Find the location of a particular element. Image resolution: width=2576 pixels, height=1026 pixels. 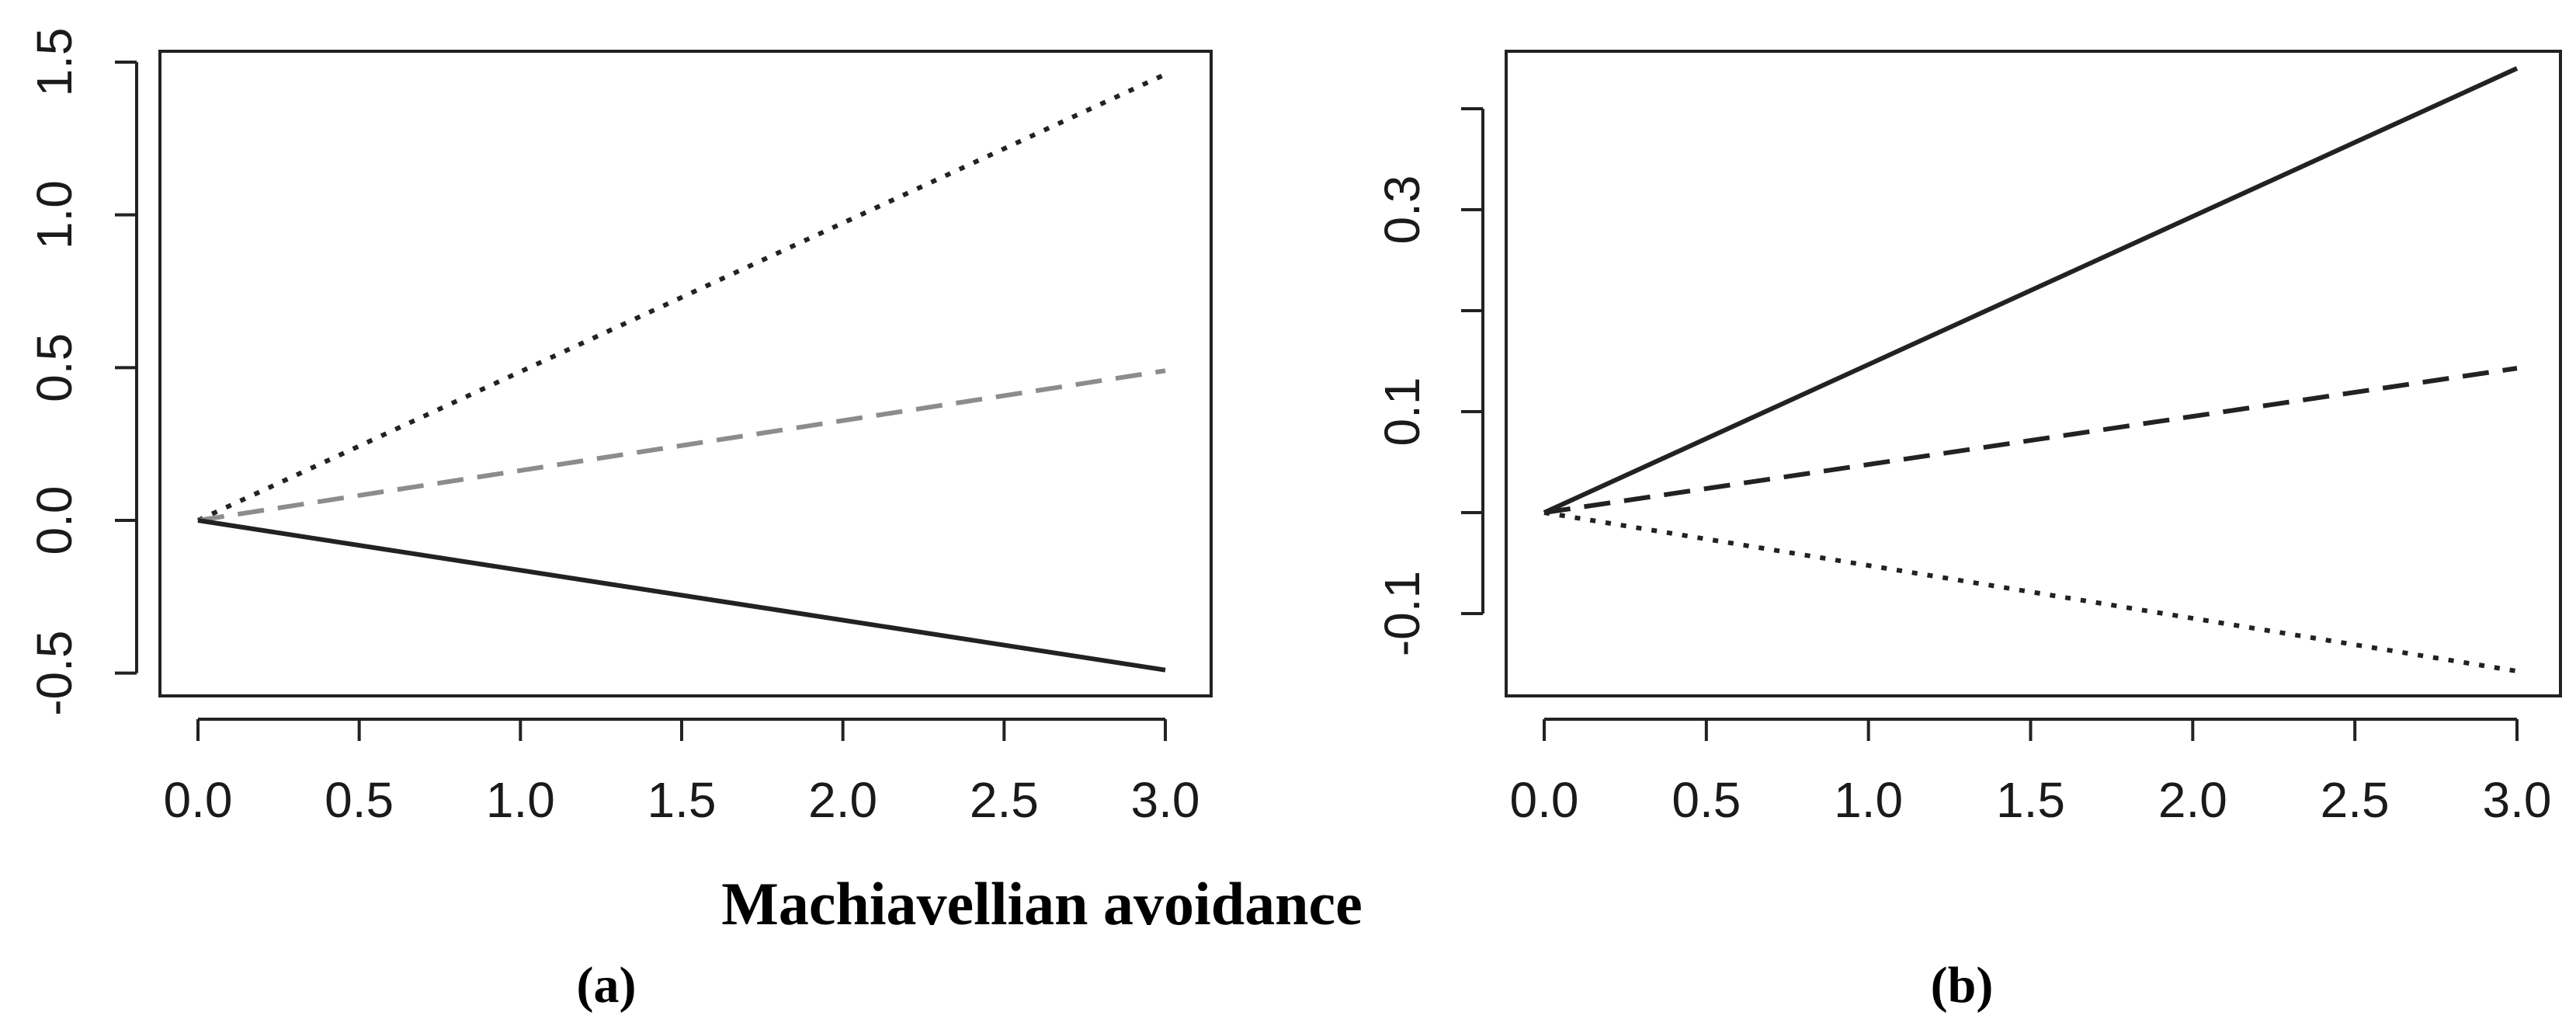

x-tick-label-a-0: 0.0 is located at coordinates (198, 800).